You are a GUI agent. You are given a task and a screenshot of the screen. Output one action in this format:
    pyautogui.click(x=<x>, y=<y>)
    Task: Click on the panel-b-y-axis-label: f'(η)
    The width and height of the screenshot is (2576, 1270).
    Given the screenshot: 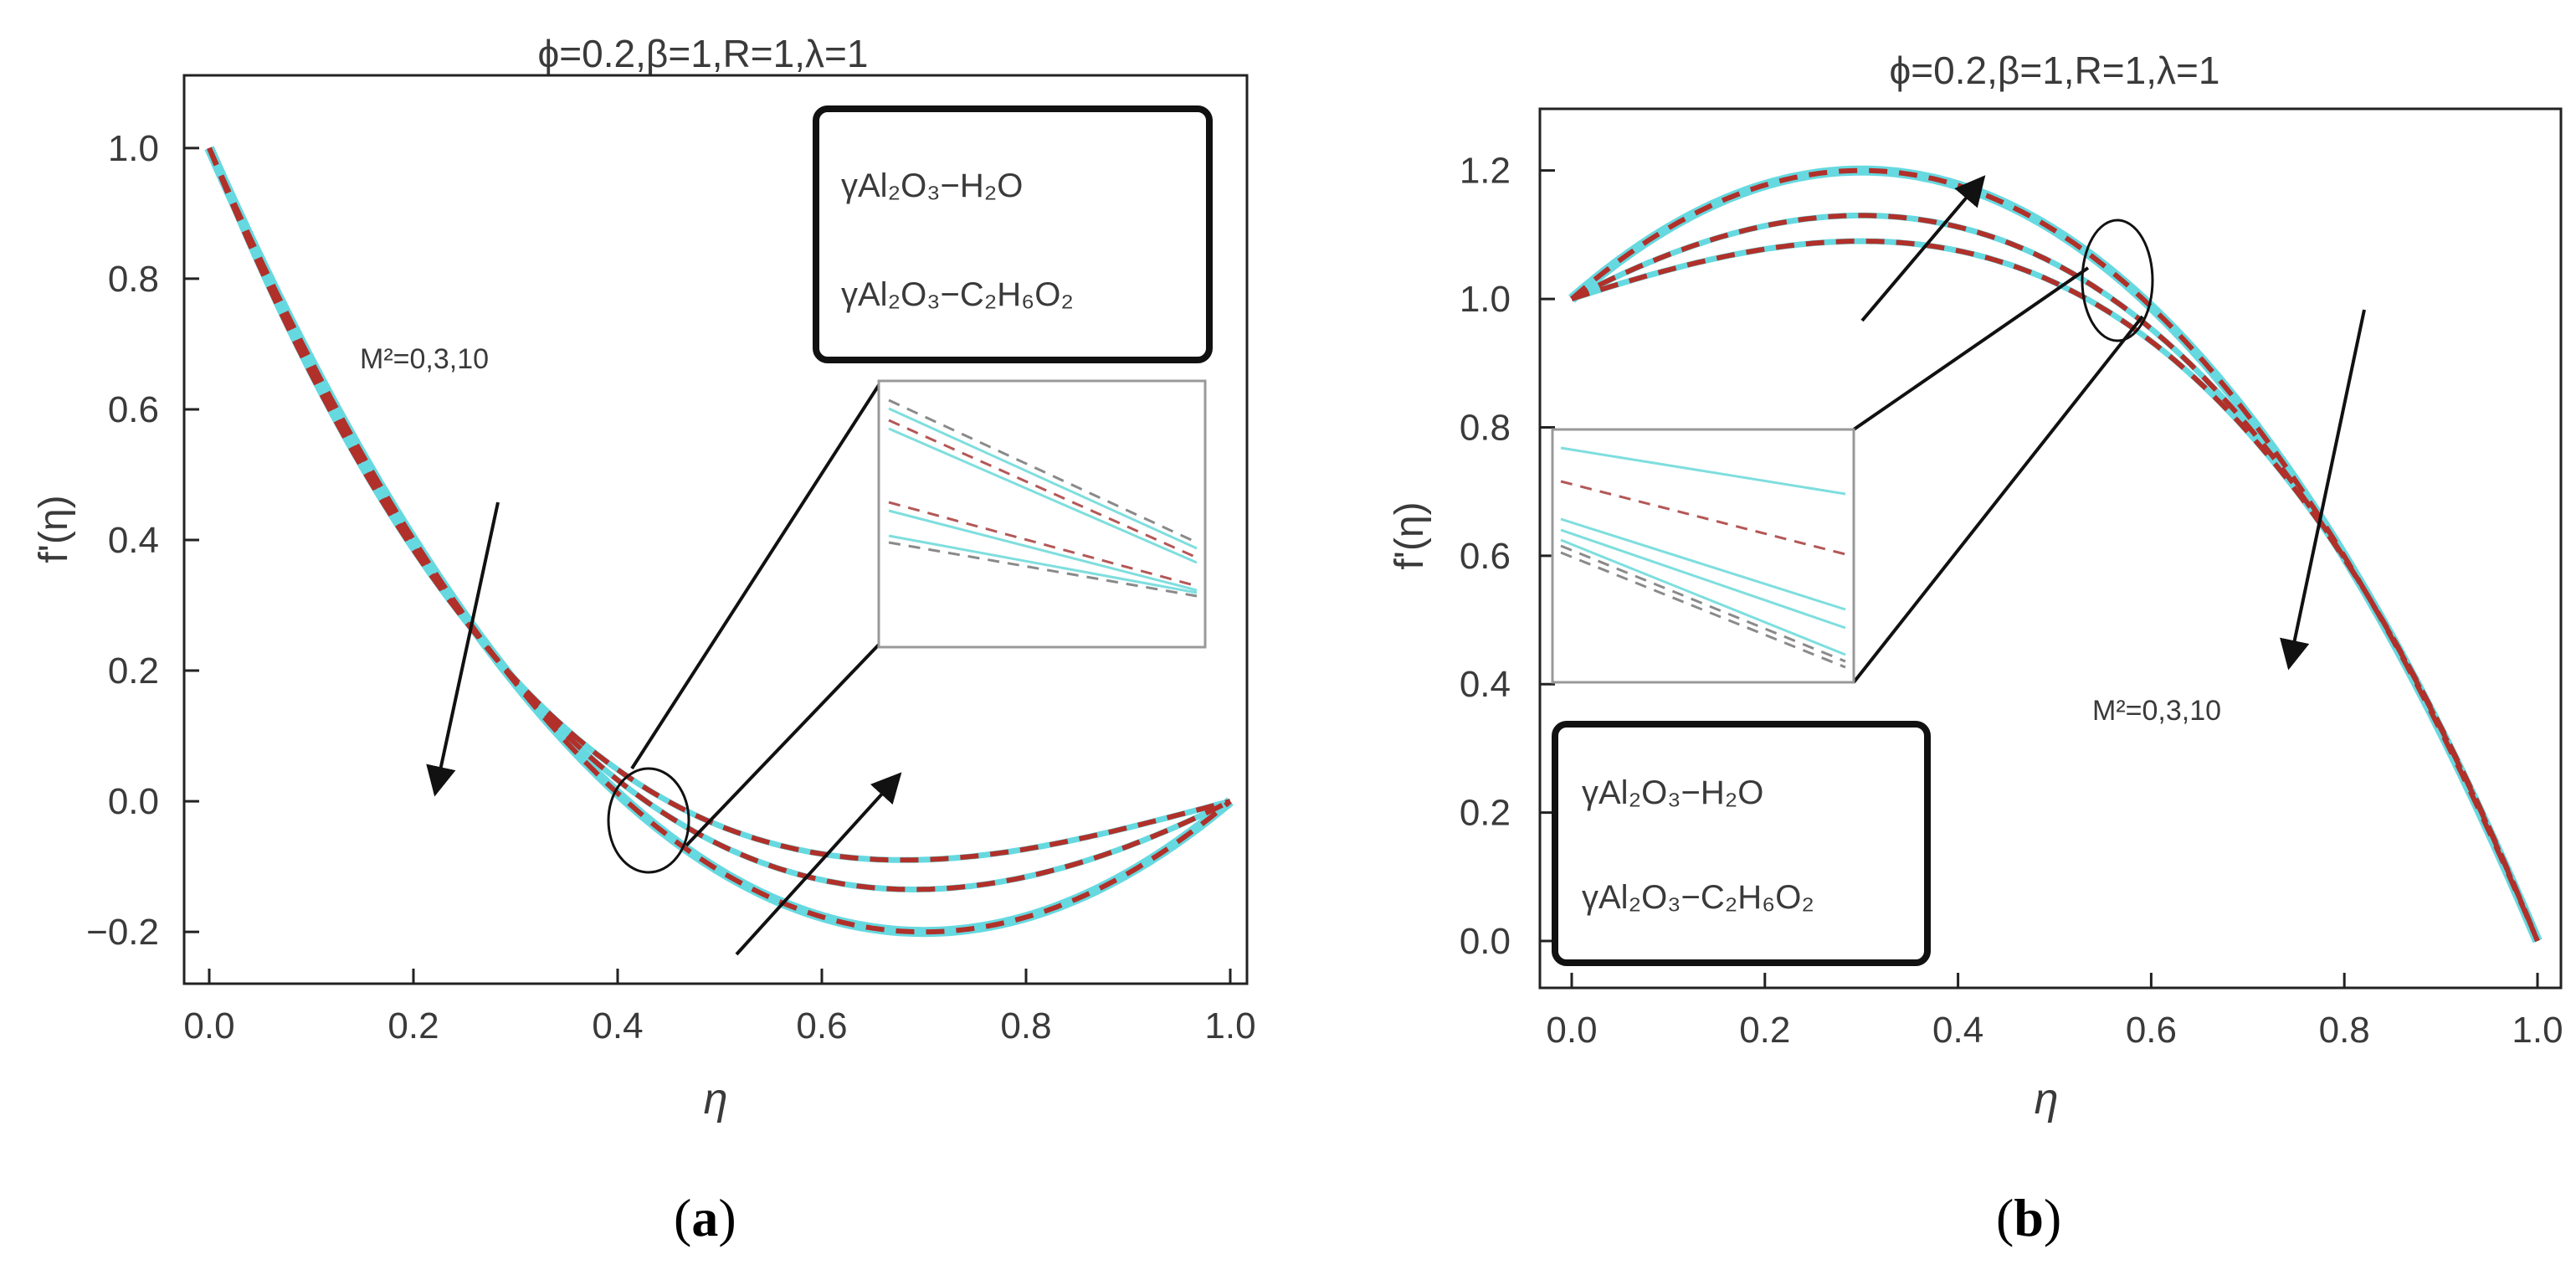 What is the action you would take?
    pyautogui.click(x=1410, y=535)
    